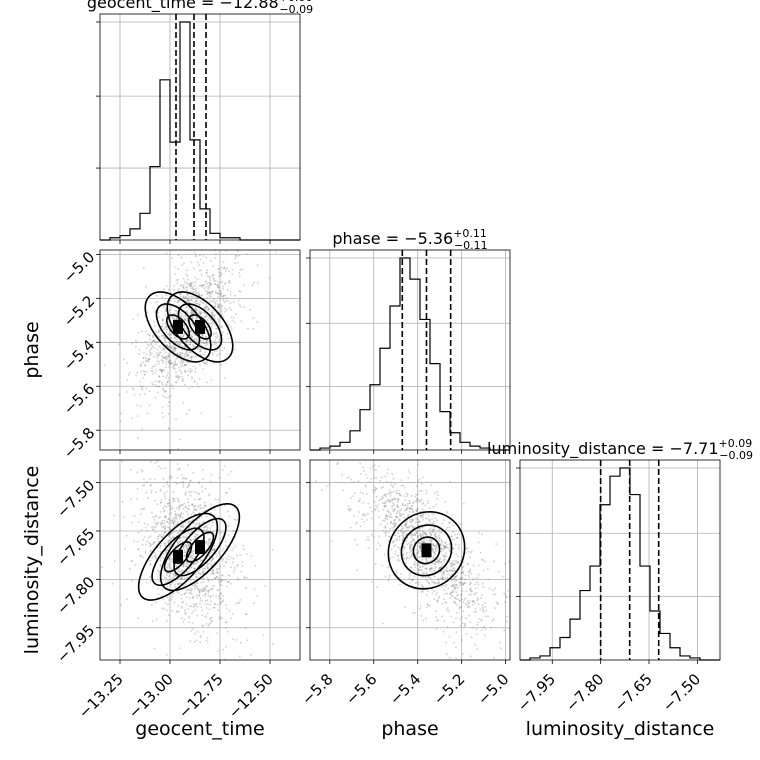 This screenshot has height=760, width=760. What do you see at coordinates (75, 547) in the screenshot?
I see `y-tick-label-luminosity_distance: −7.65` at bounding box center [75, 547].